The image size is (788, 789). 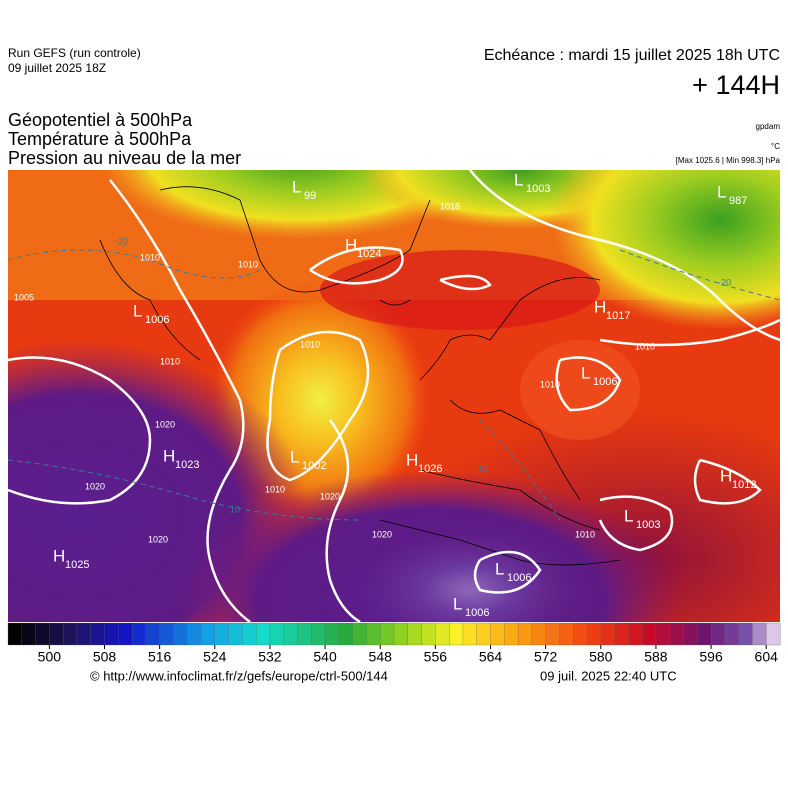 What do you see at coordinates (601, 657) in the screenshot?
I see `colorbar-label: 580` at bounding box center [601, 657].